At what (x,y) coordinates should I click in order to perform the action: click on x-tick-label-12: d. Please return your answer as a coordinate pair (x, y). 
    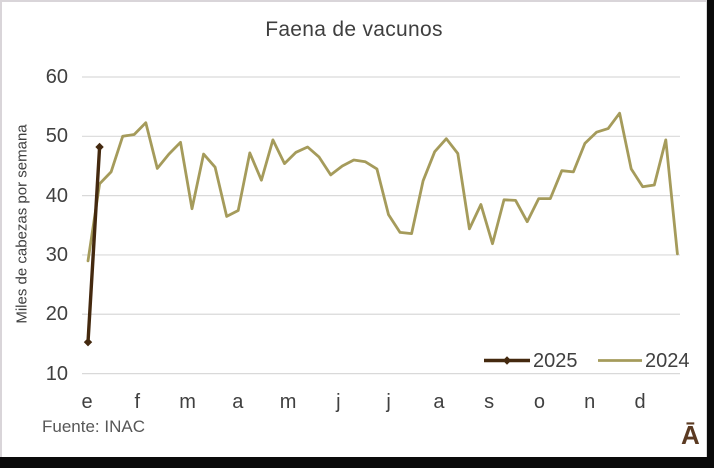
    Looking at the image, I should click on (640, 402).